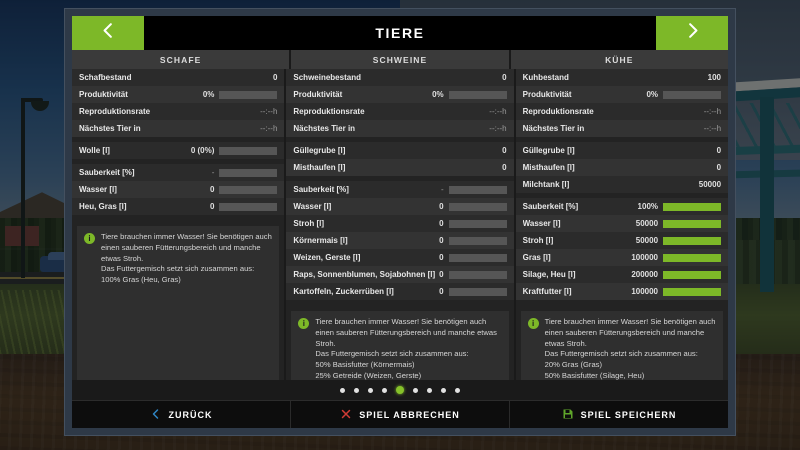  I want to click on stat-label: Weizen, Gerste [l], so click(327, 257).